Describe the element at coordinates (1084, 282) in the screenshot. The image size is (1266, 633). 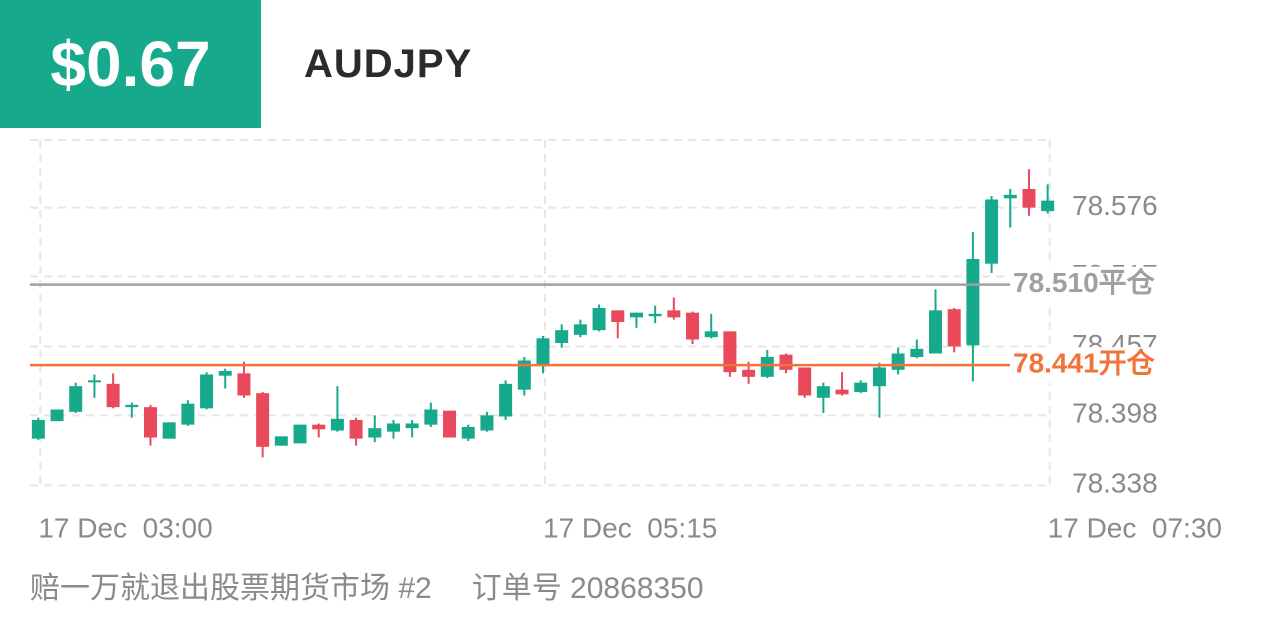
I see `price-line-label: 78.510平仓` at that location.